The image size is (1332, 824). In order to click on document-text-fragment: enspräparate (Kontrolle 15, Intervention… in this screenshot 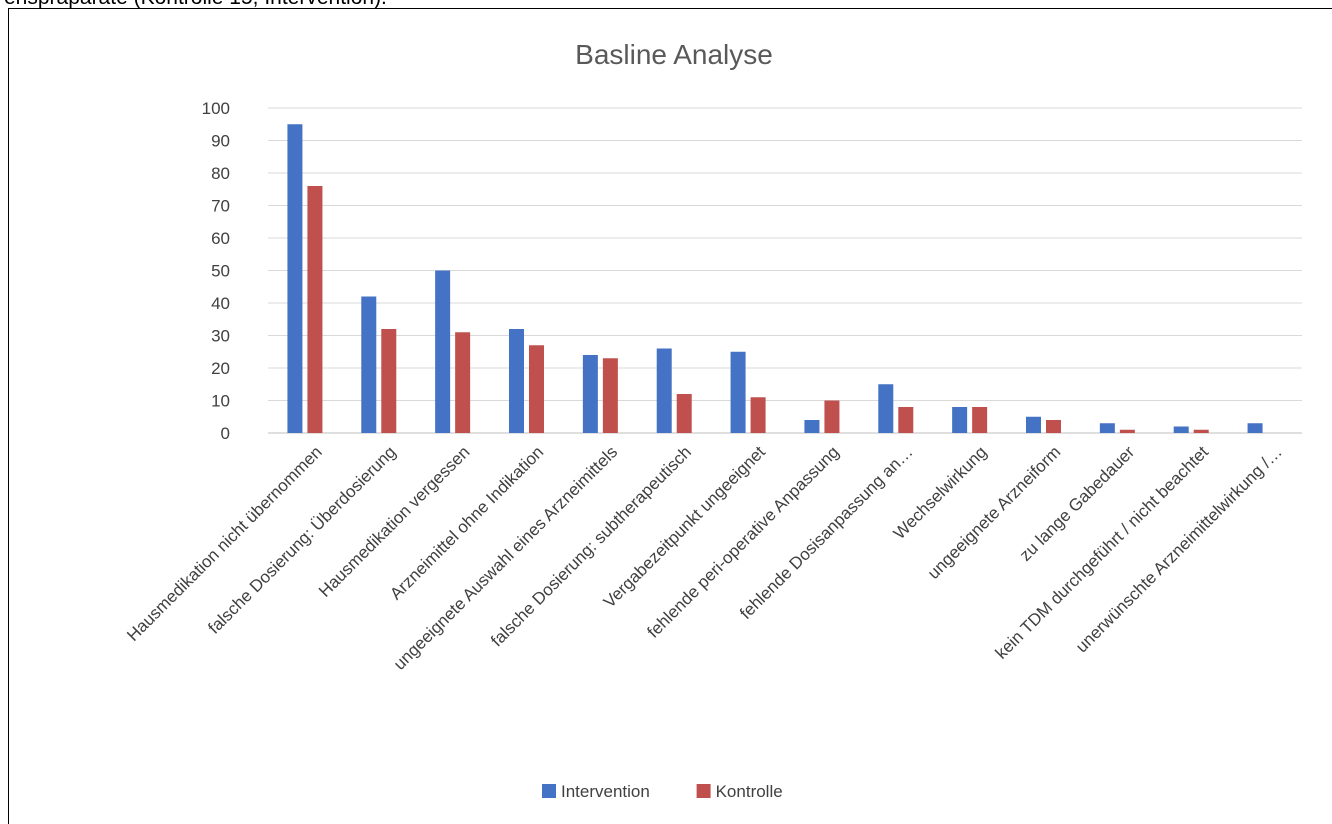, I will do `click(195, 5)`.